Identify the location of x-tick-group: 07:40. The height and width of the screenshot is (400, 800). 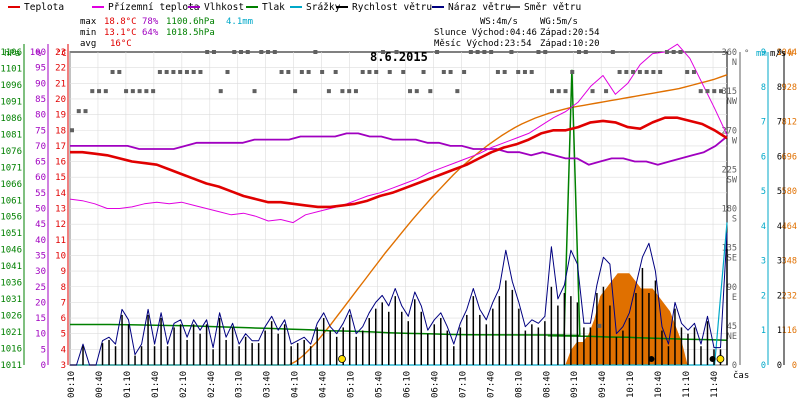
(491, 384).